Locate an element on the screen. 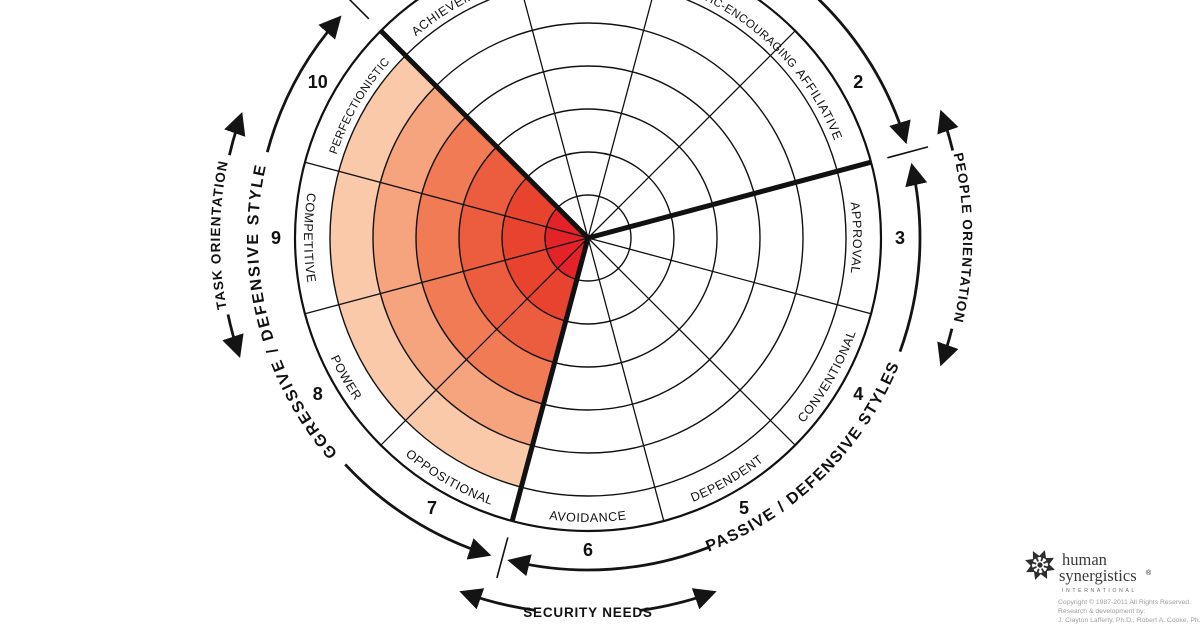 The width and height of the screenshot is (1200, 627). style-label-humanistic-encouraging: HUMANISTIC-ENCOURAGING is located at coordinates (724, 35).